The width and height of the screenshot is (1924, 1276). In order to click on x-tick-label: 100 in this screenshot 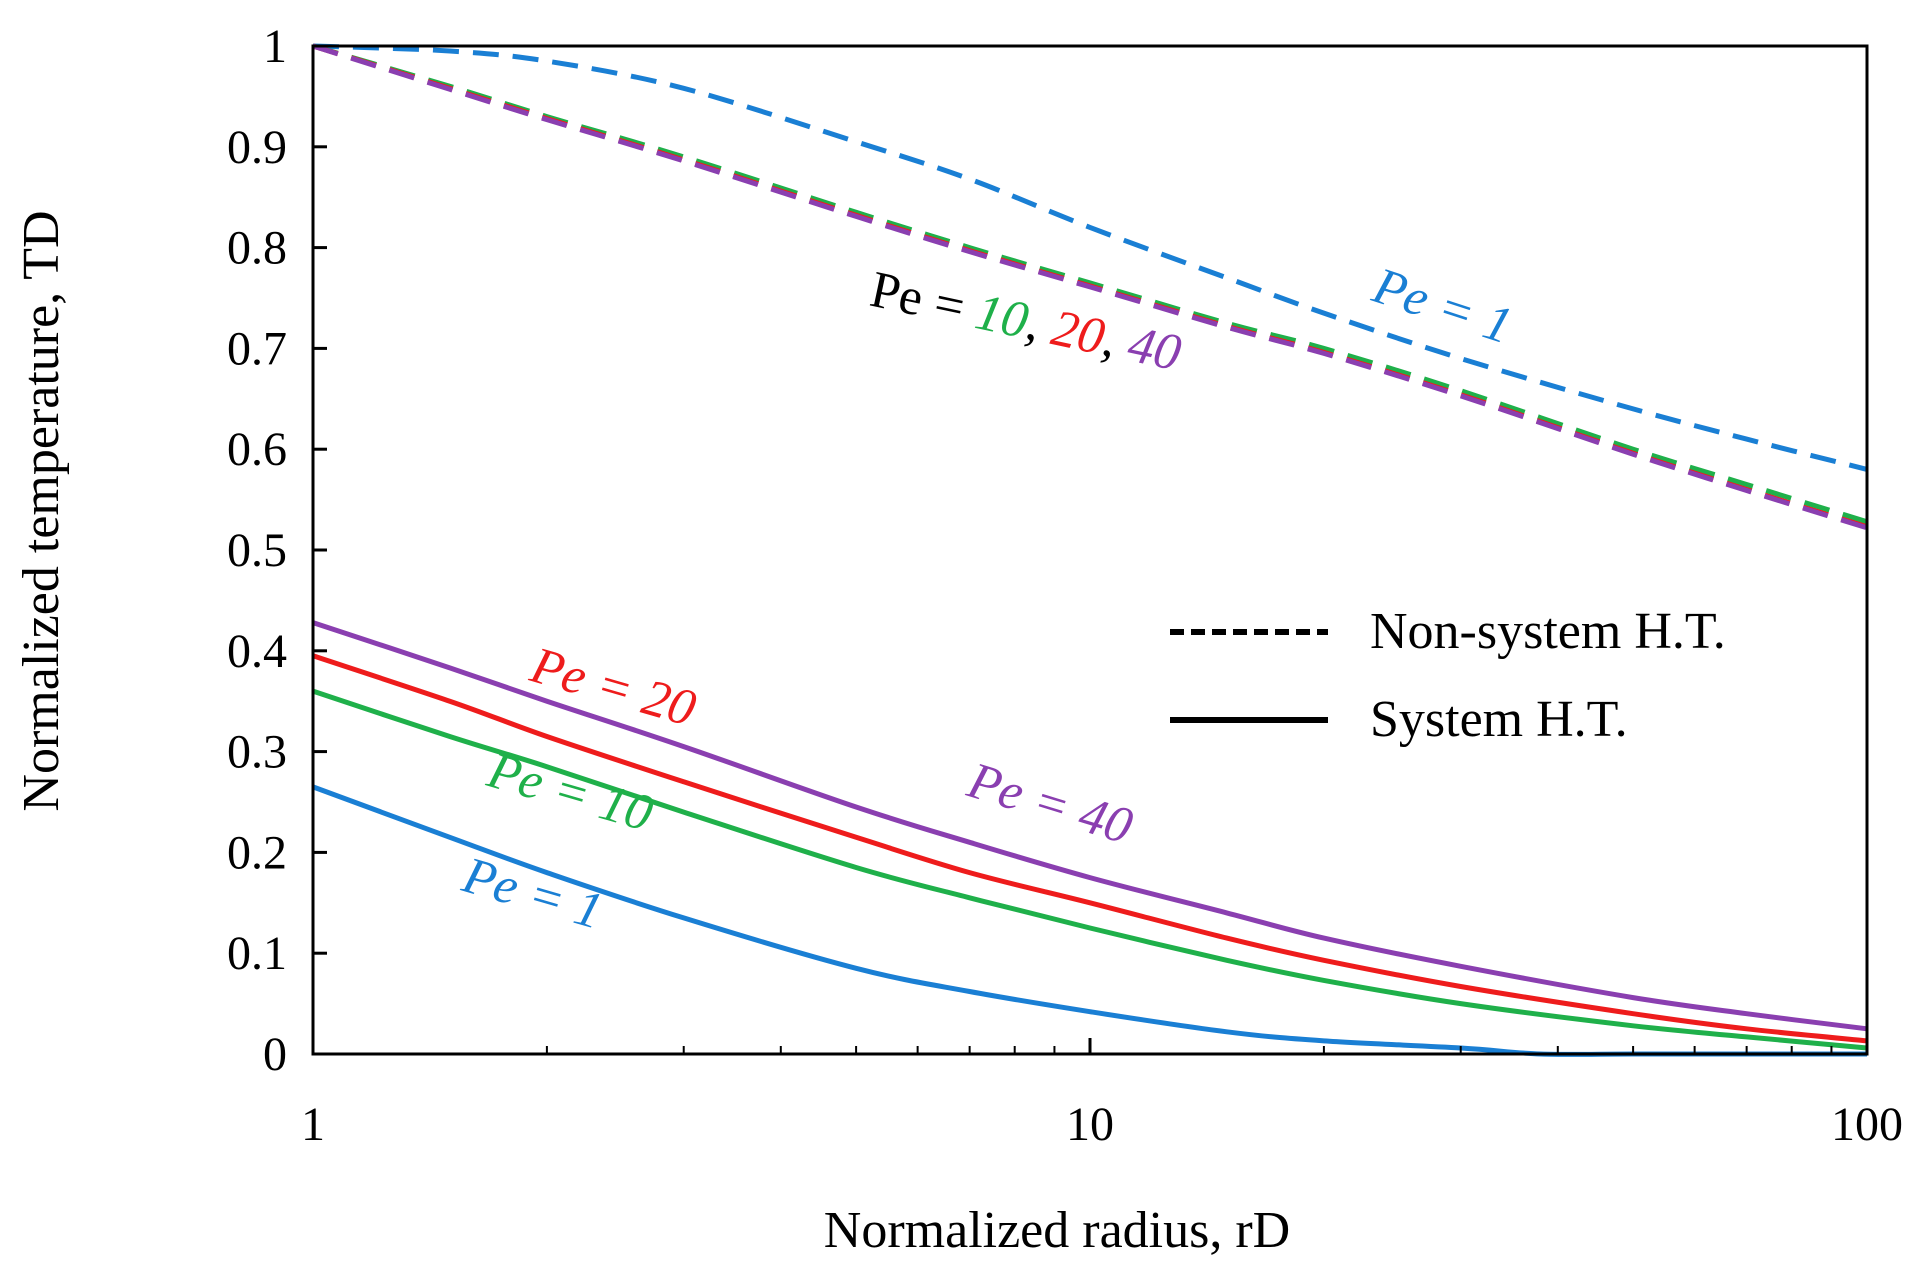, I will do `click(1867, 1124)`.